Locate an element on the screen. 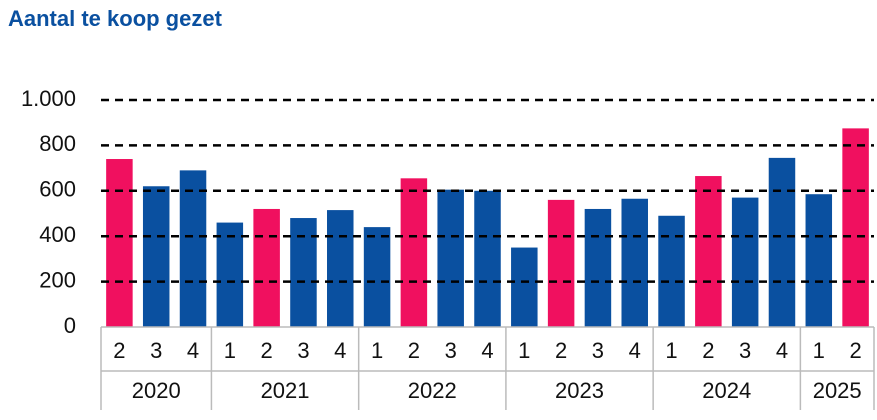  group-label: 2025 is located at coordinates (837, 390).